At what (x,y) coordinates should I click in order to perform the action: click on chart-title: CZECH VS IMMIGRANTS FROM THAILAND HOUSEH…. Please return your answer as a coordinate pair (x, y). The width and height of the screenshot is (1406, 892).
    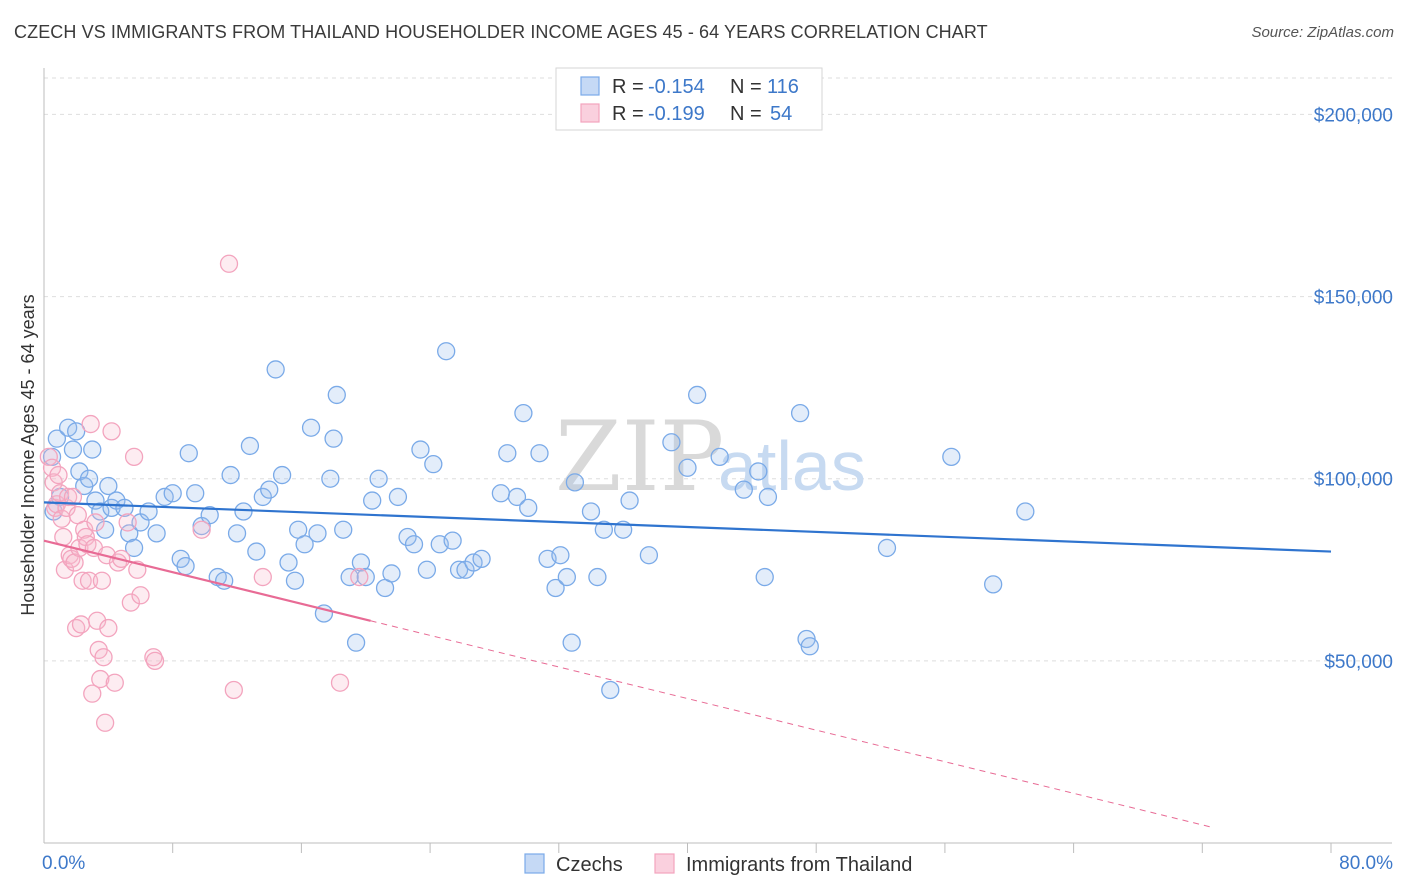
    Looking at the image, I should click on (501, 32).